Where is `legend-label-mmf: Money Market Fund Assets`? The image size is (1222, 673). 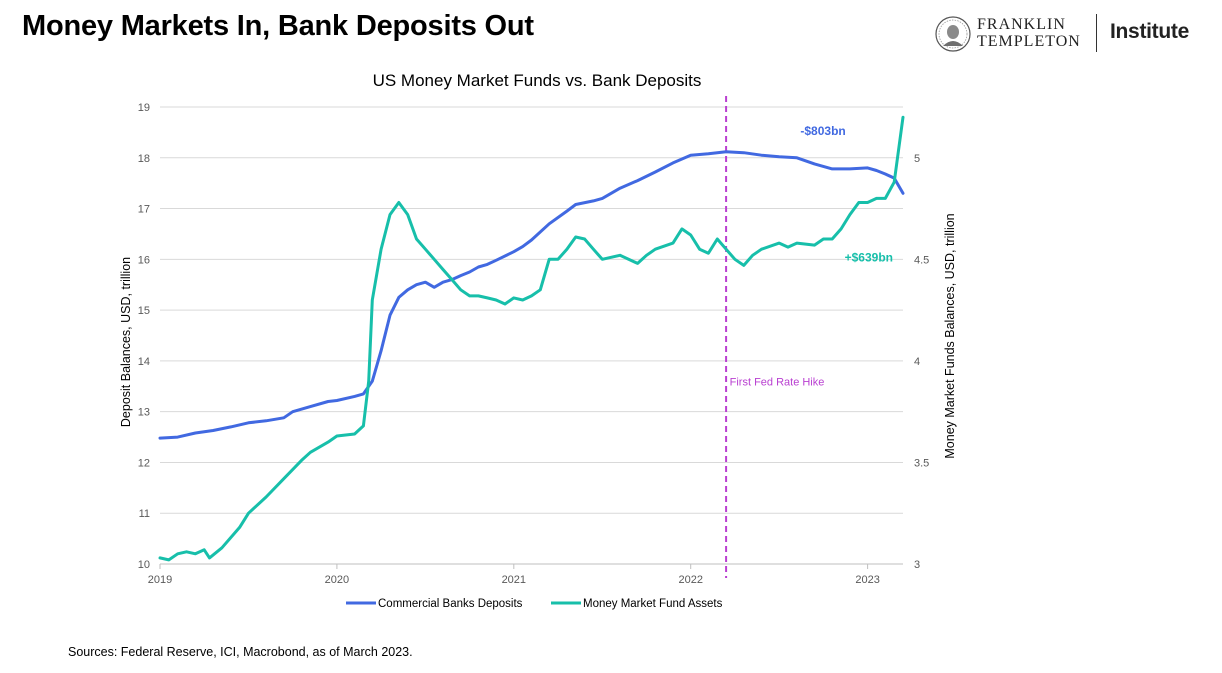
legend-label-mmf: Money Market Fund Assets is located at coordinates (653, 604).